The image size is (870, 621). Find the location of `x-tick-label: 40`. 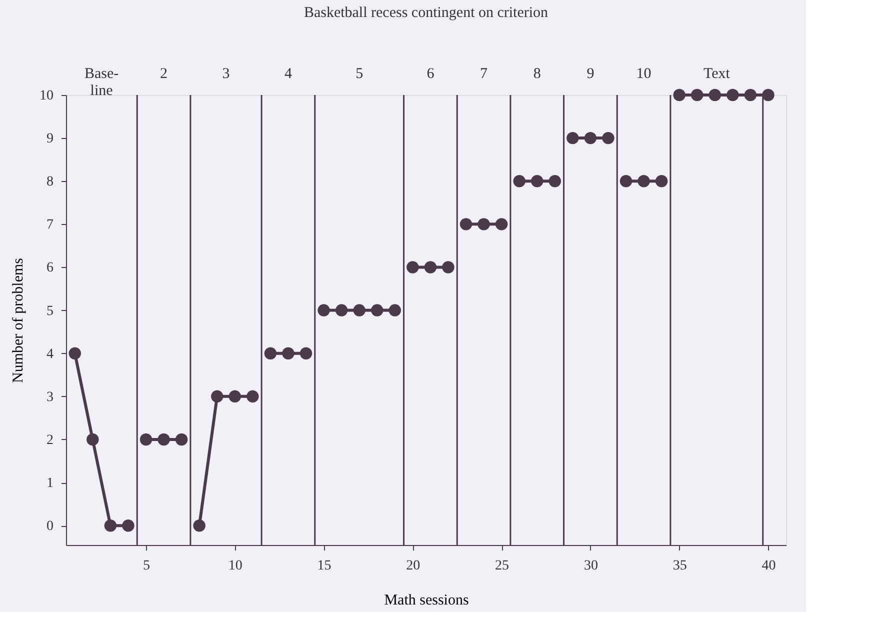

x-tick-label: 40 is located at coordinates (769, 566).